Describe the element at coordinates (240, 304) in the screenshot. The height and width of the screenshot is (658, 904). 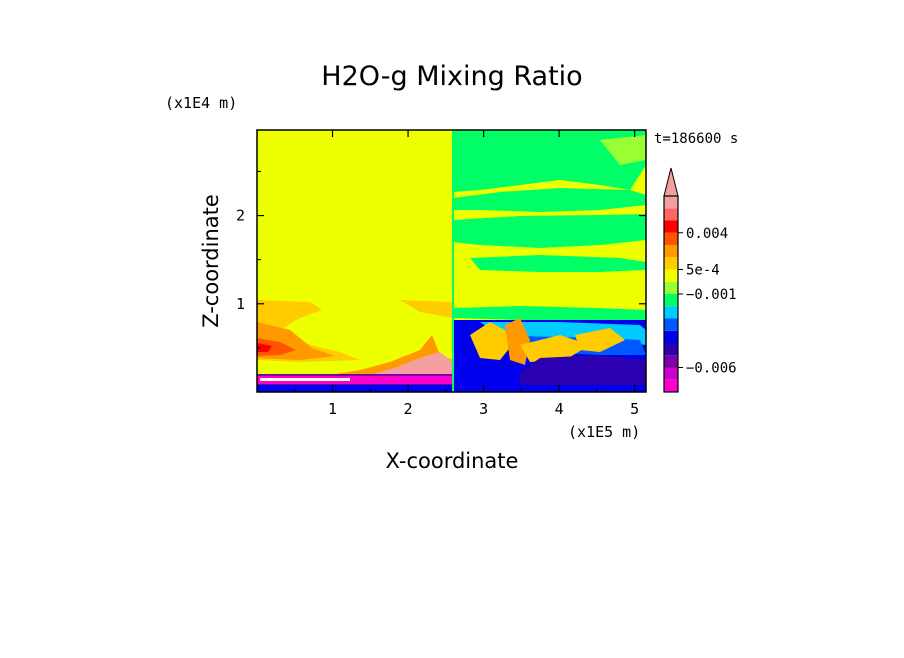
I see `y-tick-label: 1` at that location.